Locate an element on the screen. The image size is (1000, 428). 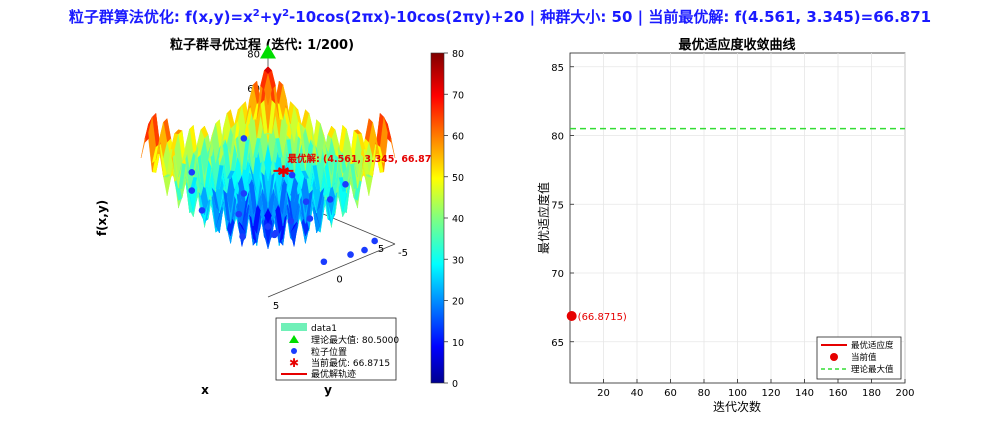
current-value-label: (66.8715) is located at coordinates (602, 317).